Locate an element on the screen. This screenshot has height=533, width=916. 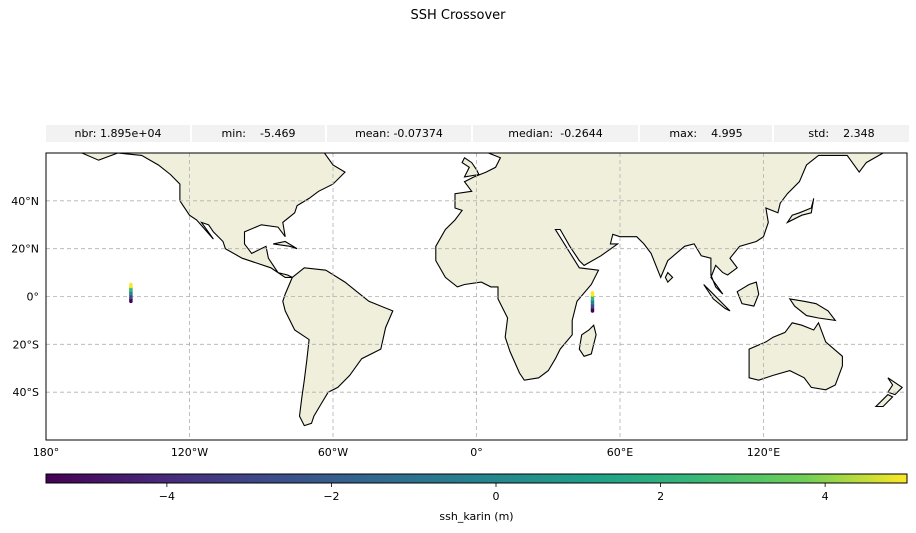
y-tick-label: 20°N is located at coordinates (25, 249).